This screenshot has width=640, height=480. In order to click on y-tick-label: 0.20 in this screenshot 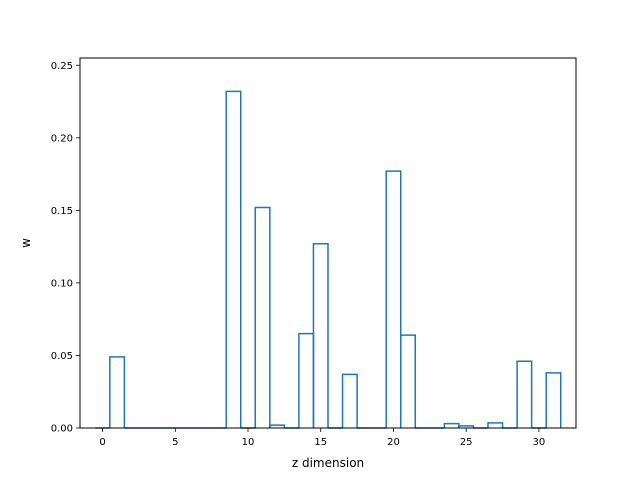, I will do `click(62, 138)`.